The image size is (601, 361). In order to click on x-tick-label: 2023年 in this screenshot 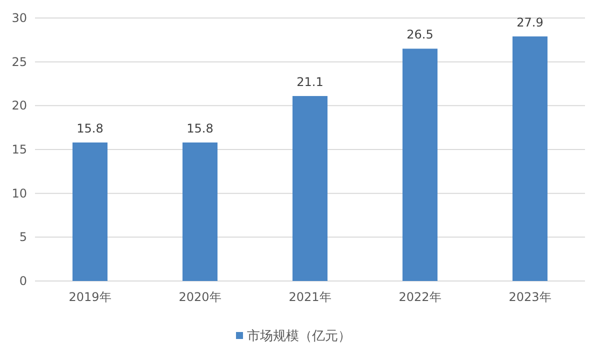, I will do `click(530, 297)`.